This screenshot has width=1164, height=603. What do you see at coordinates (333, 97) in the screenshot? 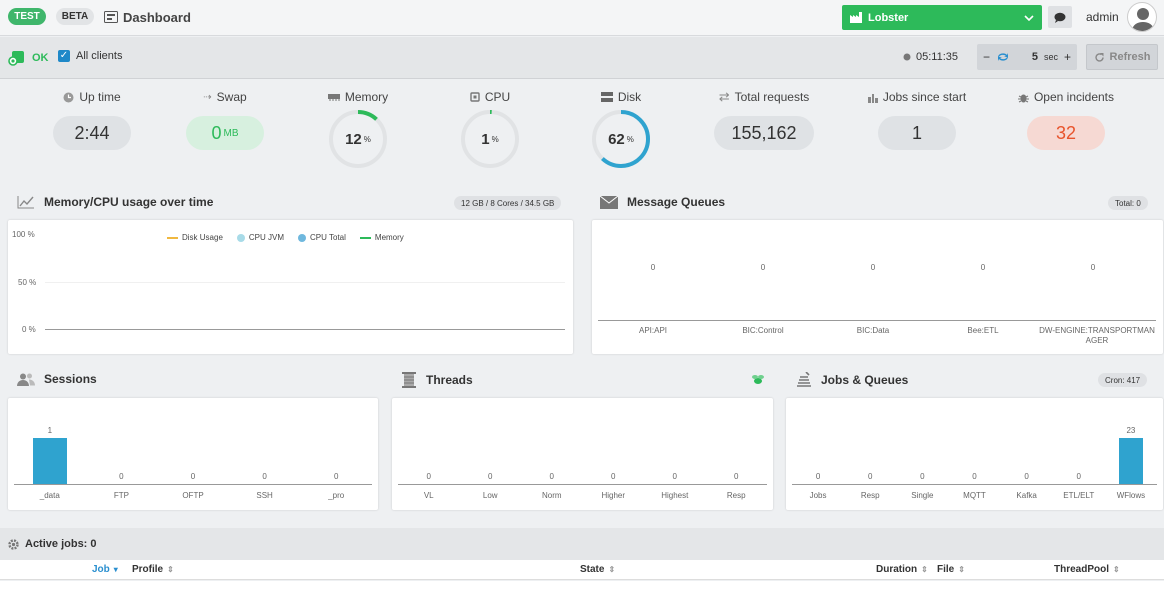
I see `memory-chip-icon` at bounding box center [333, 97].